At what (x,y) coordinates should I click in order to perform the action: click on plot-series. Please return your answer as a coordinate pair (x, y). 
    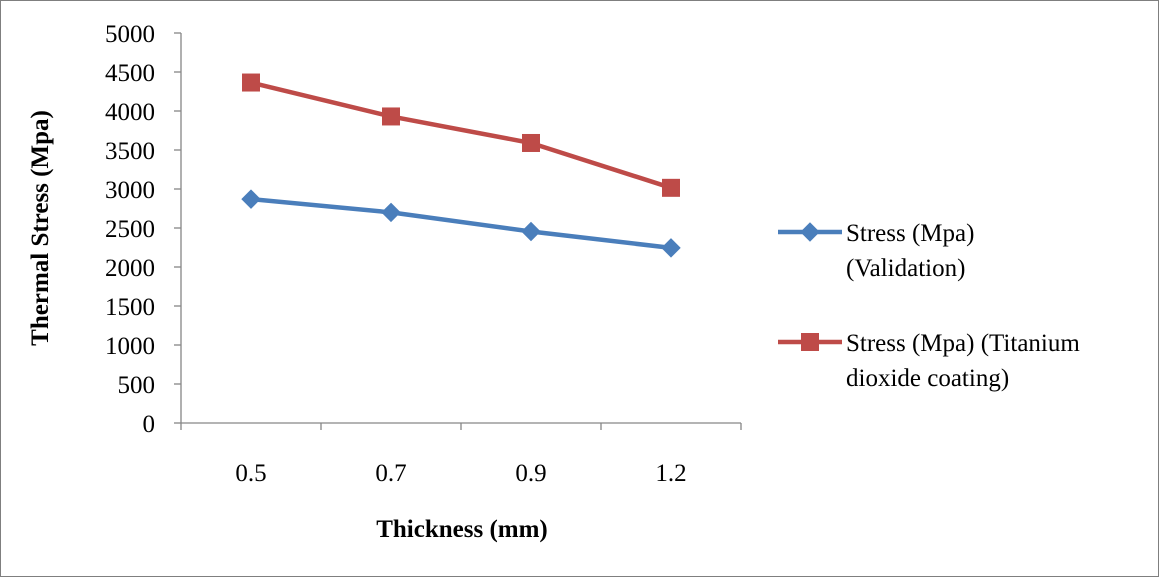
    Looking at the image, I should click on (461, 165).